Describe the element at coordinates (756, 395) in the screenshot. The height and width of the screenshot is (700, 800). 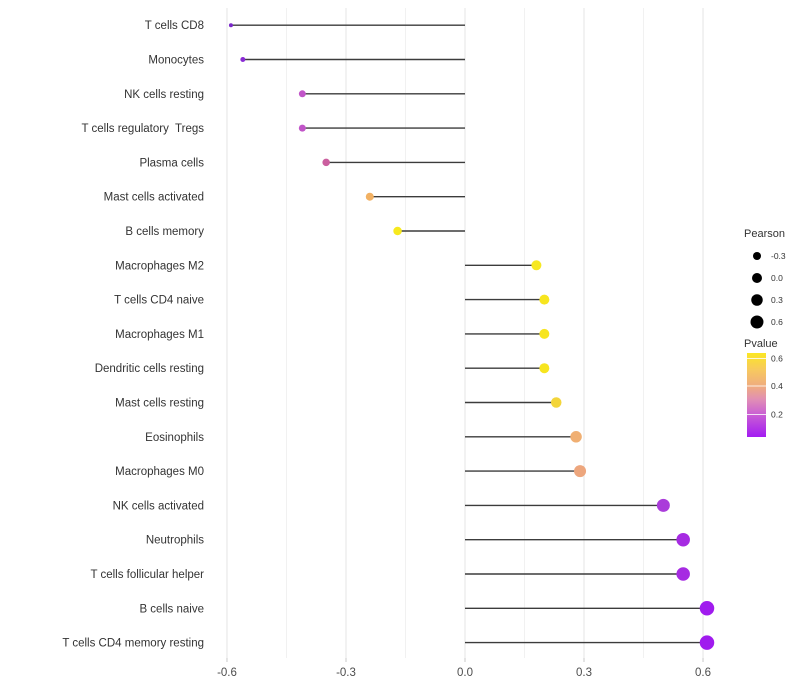
I see `pvalue-colorbar` at that location.